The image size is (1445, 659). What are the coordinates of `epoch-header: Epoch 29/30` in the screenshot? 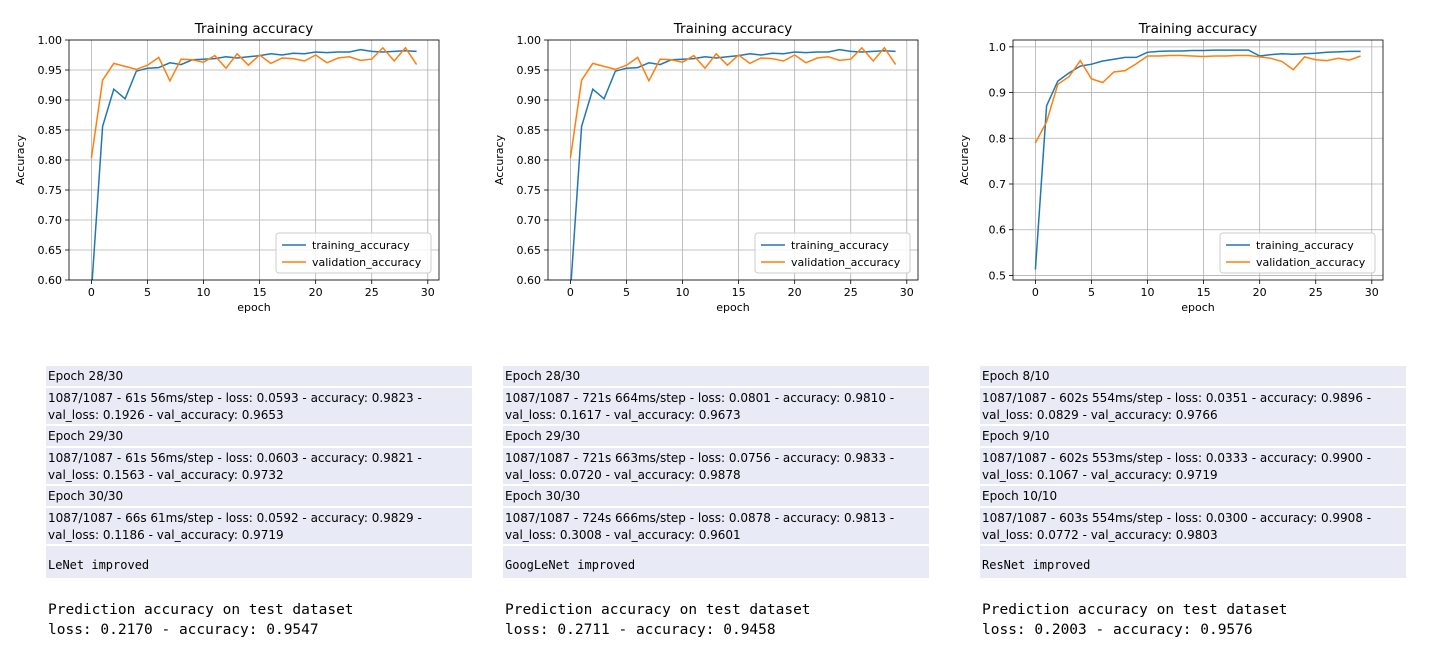 It's located at (259, 437).